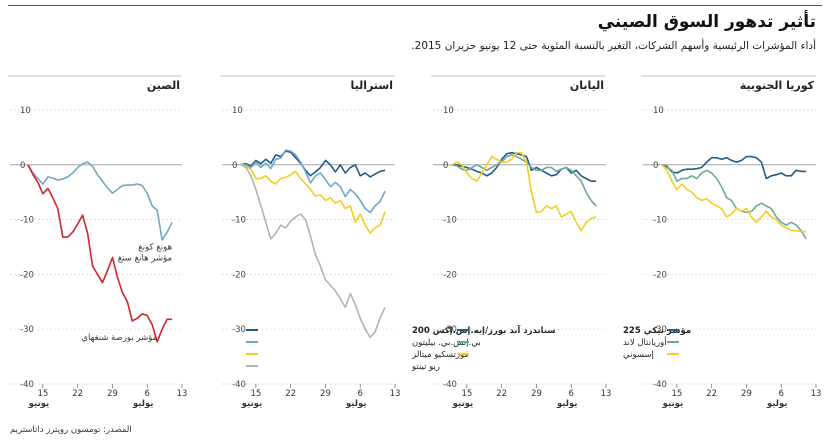 This screenshot has height=440, width=830. I want to click on legend-label: مؤشر نيكي 225, so click(657, 331).